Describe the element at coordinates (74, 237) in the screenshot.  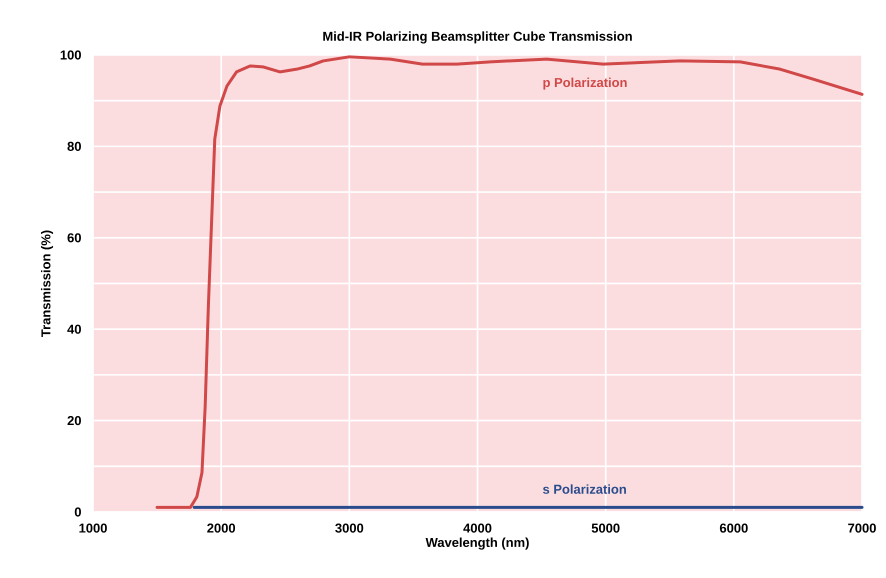
I see `y-tick-label: 60` at that location.